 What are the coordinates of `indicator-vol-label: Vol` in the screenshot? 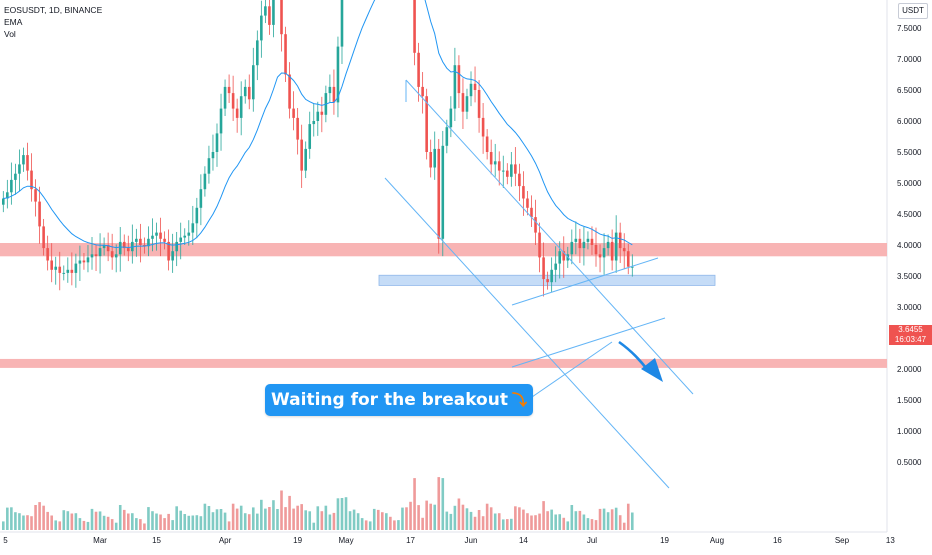 It's located at (10, 34).